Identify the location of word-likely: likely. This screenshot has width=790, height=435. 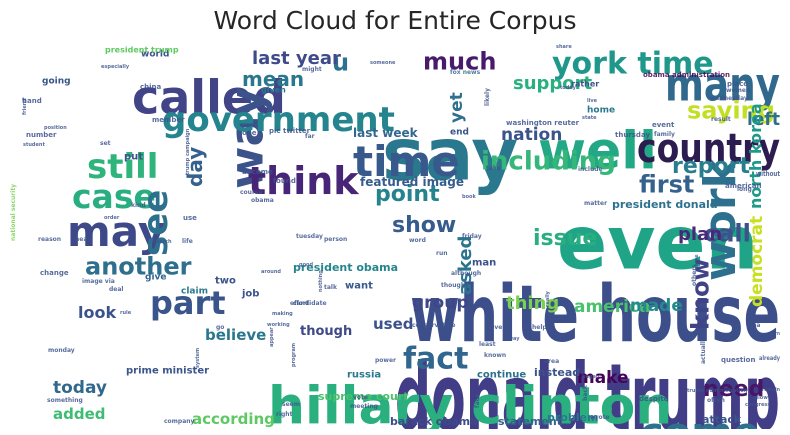
(487, 97).